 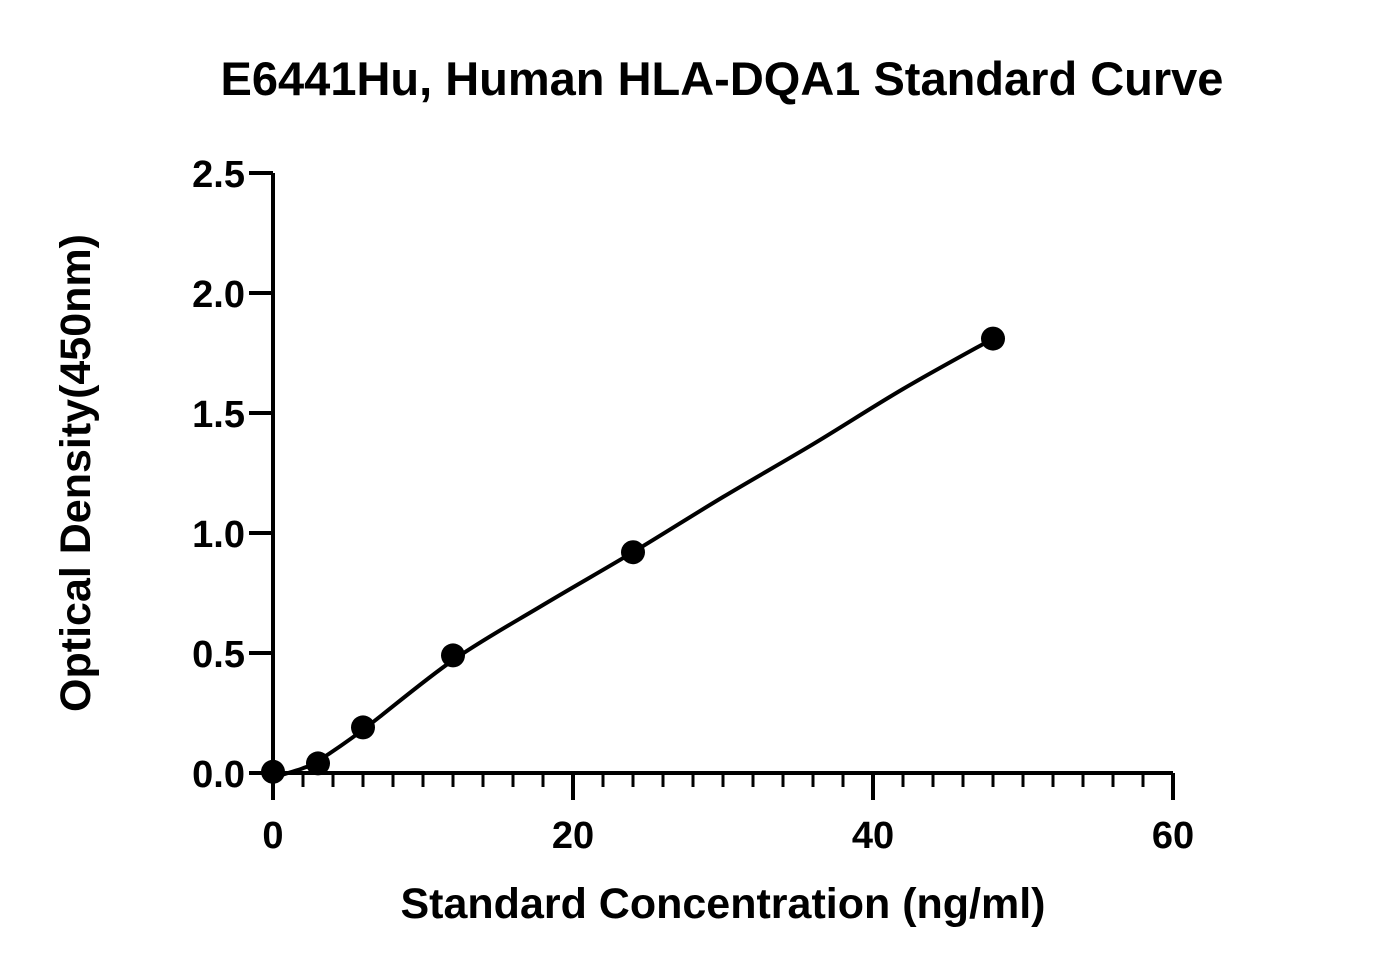 What do you see at coordinates (218, 535) in the screenshot?
I see `y-tick-label: 1.0` at bounding box center [218, 535].